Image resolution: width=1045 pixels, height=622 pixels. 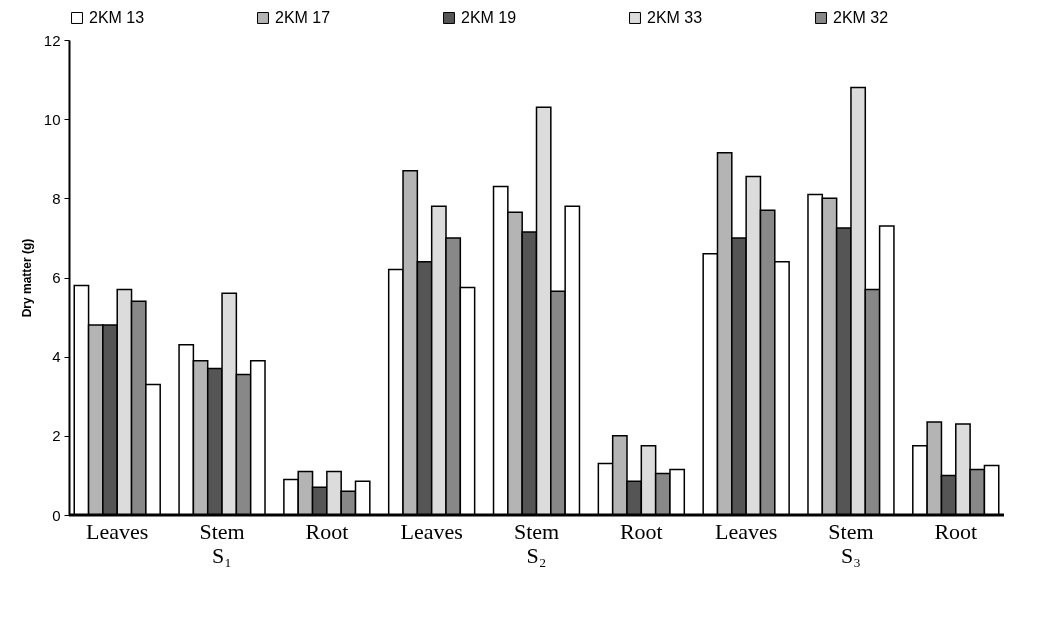 What do you see at coordinates (56, 198) in the screenshot?
I see `y-tick-label: 8` at bounding box center [56, 198].